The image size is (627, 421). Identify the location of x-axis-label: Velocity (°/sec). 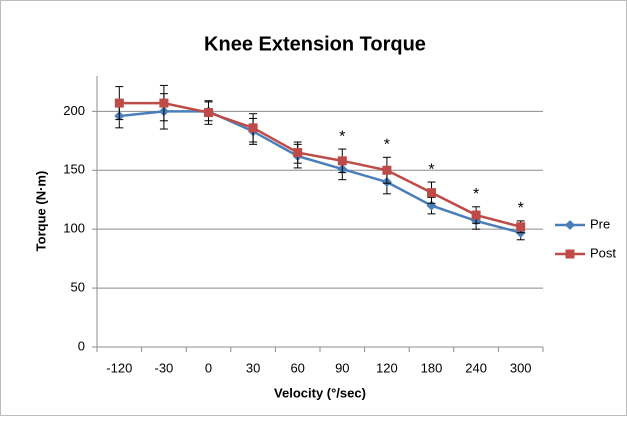
(320, 392).